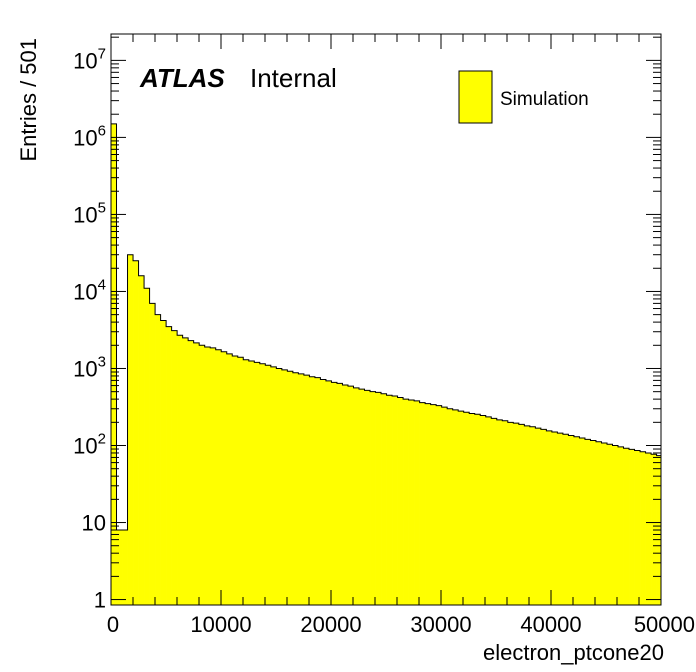  What do you see at coordinates (573, 652) in the screenshot?
I see `x-axis-title: electron_ptcone20` at bounding box center [573, 652].